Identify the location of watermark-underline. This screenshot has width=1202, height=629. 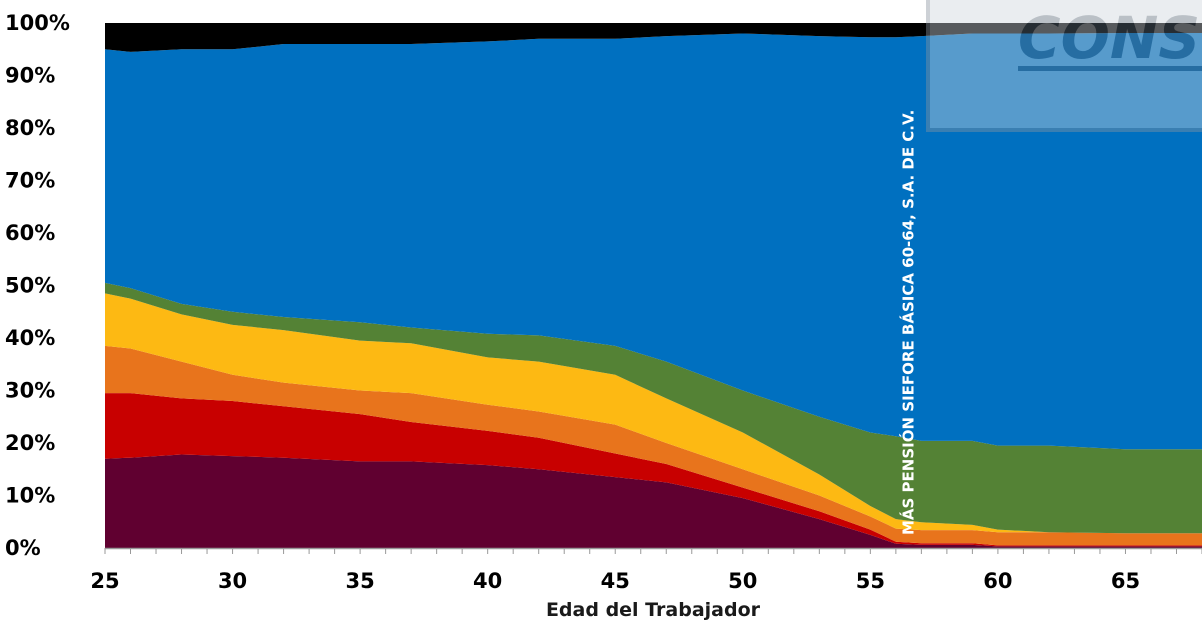
(1110, 68).